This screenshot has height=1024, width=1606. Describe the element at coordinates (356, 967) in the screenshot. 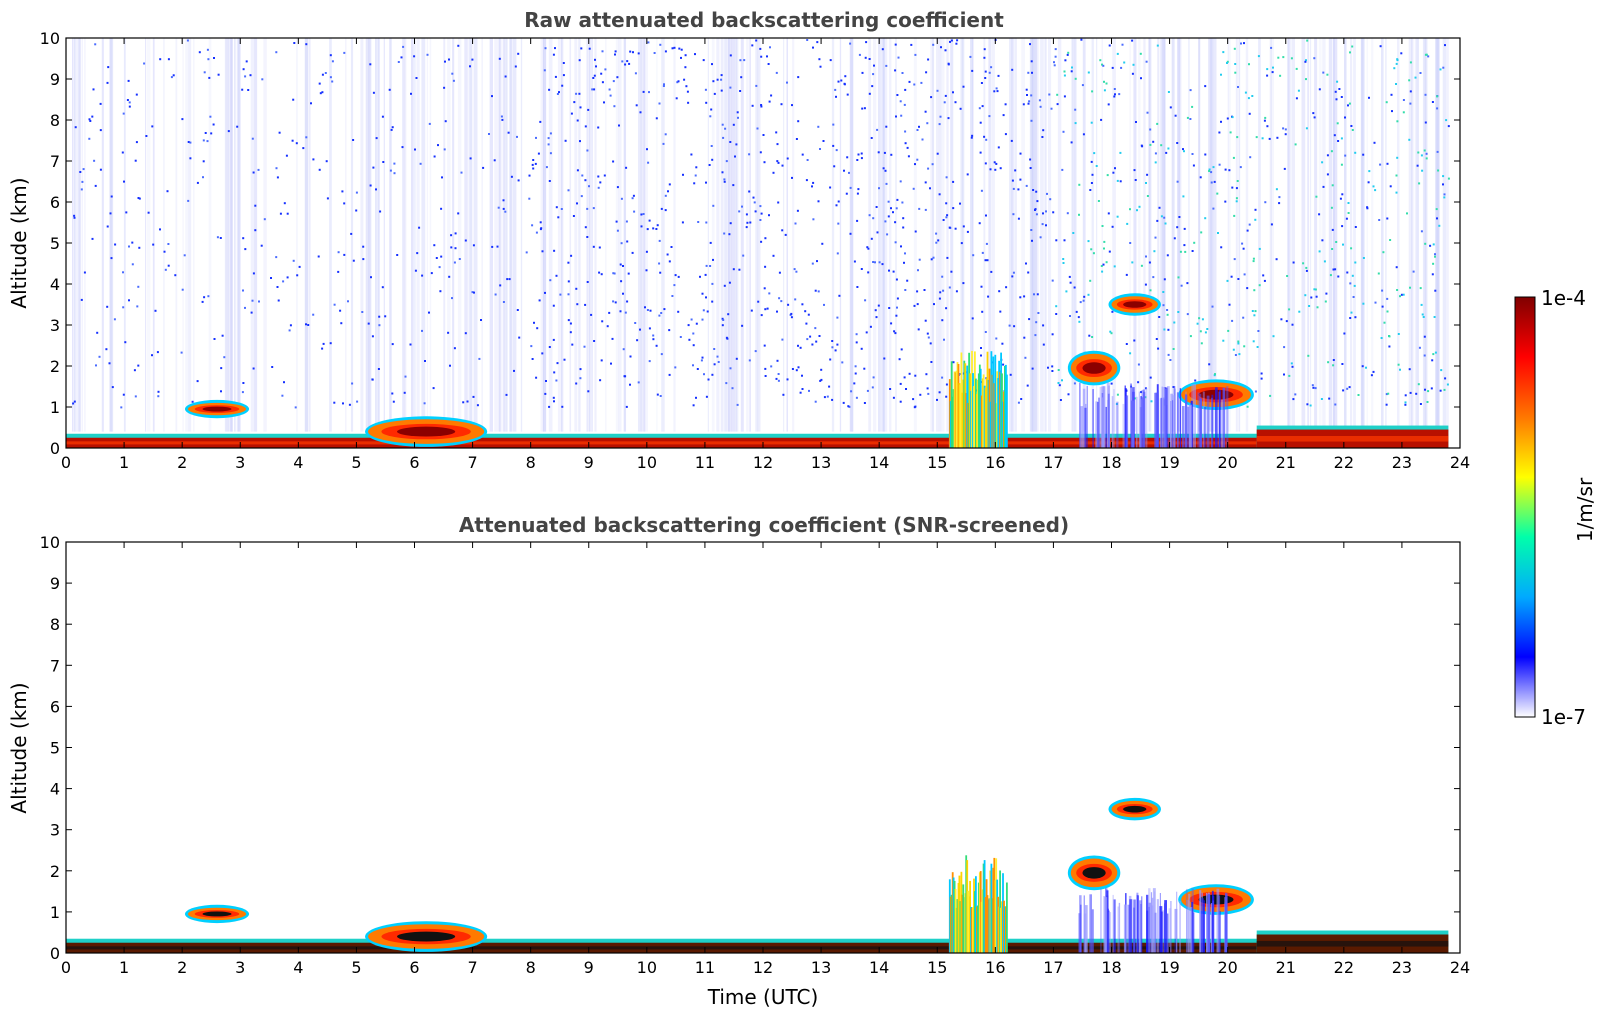

I see `x-tick-label: 5` at that location.